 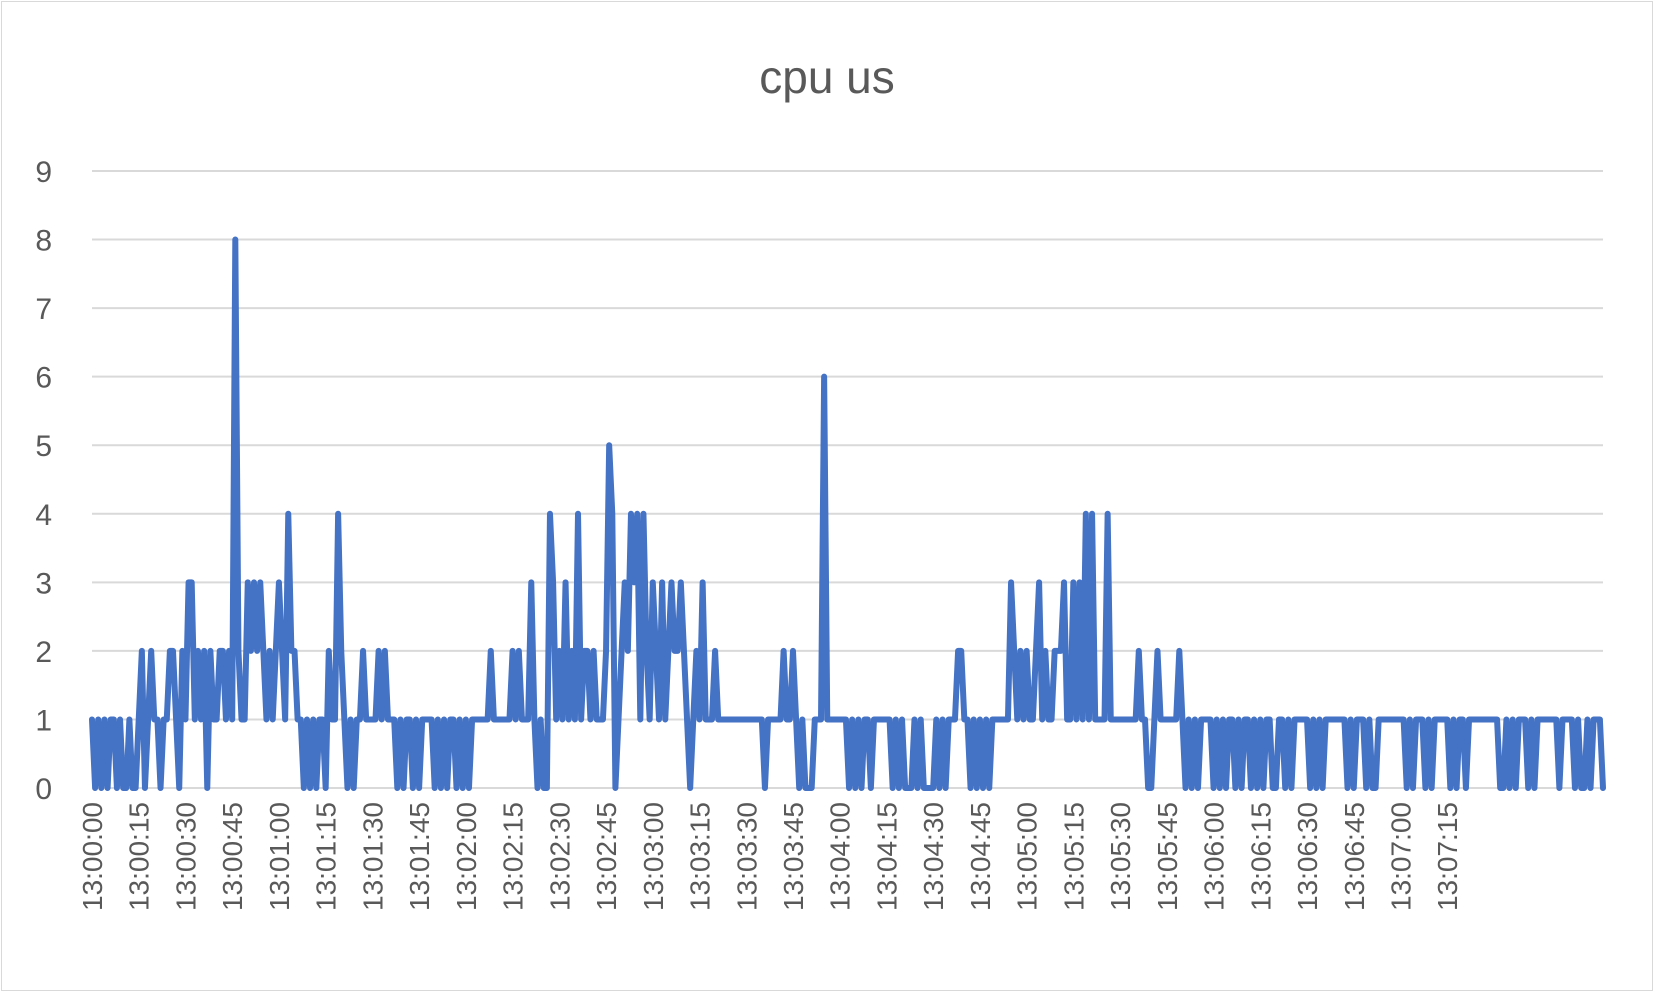 What do you see at coordinates (139, 856) in the screenshot?
I see `x-tick-label: 13:00:15` at bounding box center [139, 856].